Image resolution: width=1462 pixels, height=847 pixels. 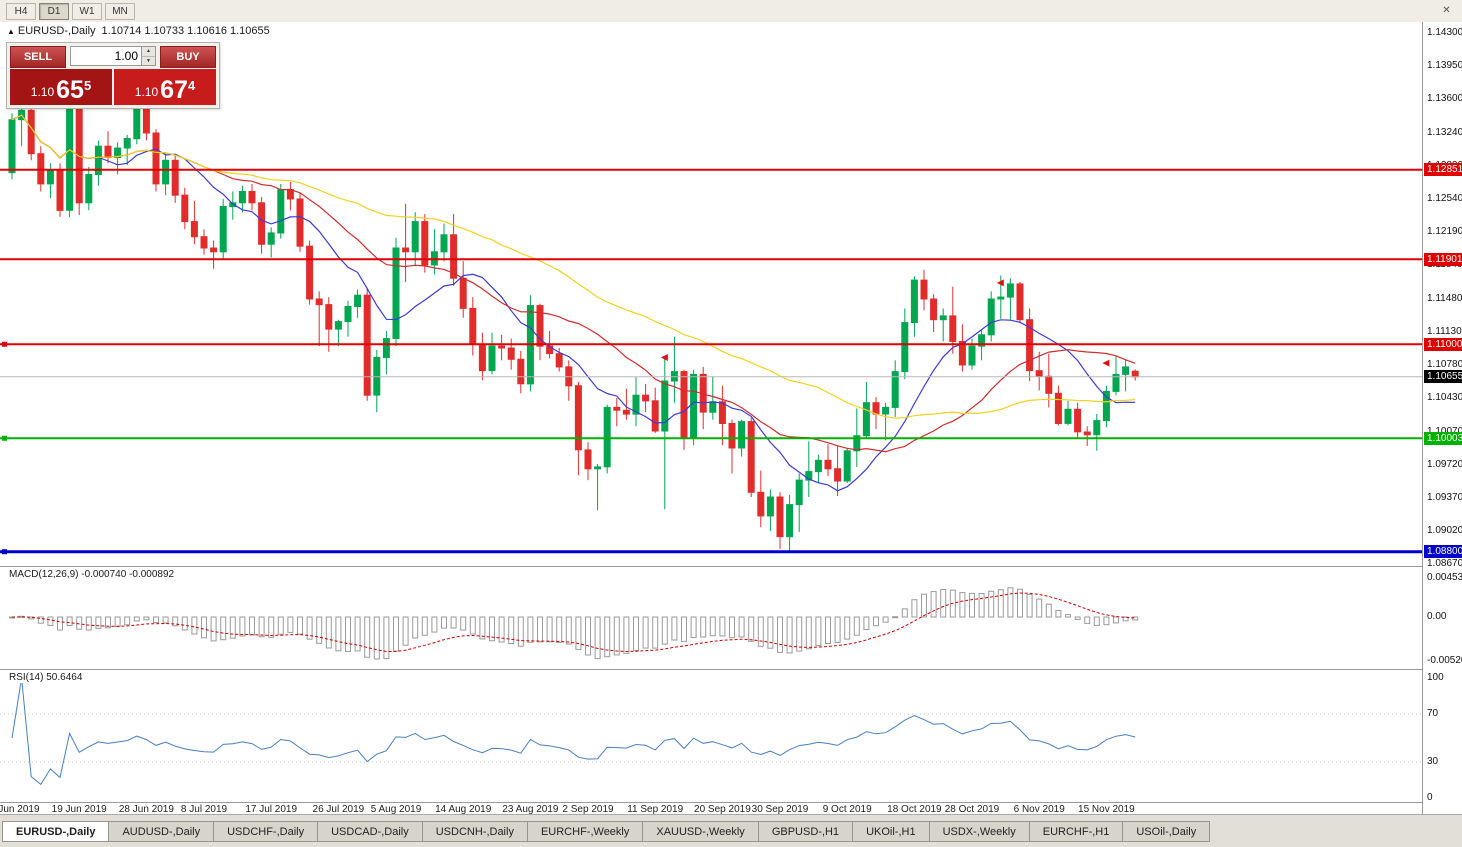 What do you see at coordinates (56, 831) in the screenshot?
I see `tab-eurusd-daily: EURUSD-,Daily` at bounding box center [56, 831].